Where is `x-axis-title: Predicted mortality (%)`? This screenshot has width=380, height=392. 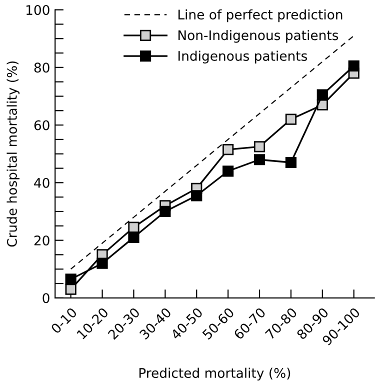
x-axis-title: Predicted mortality (%) is located at coordinates (214, 374).